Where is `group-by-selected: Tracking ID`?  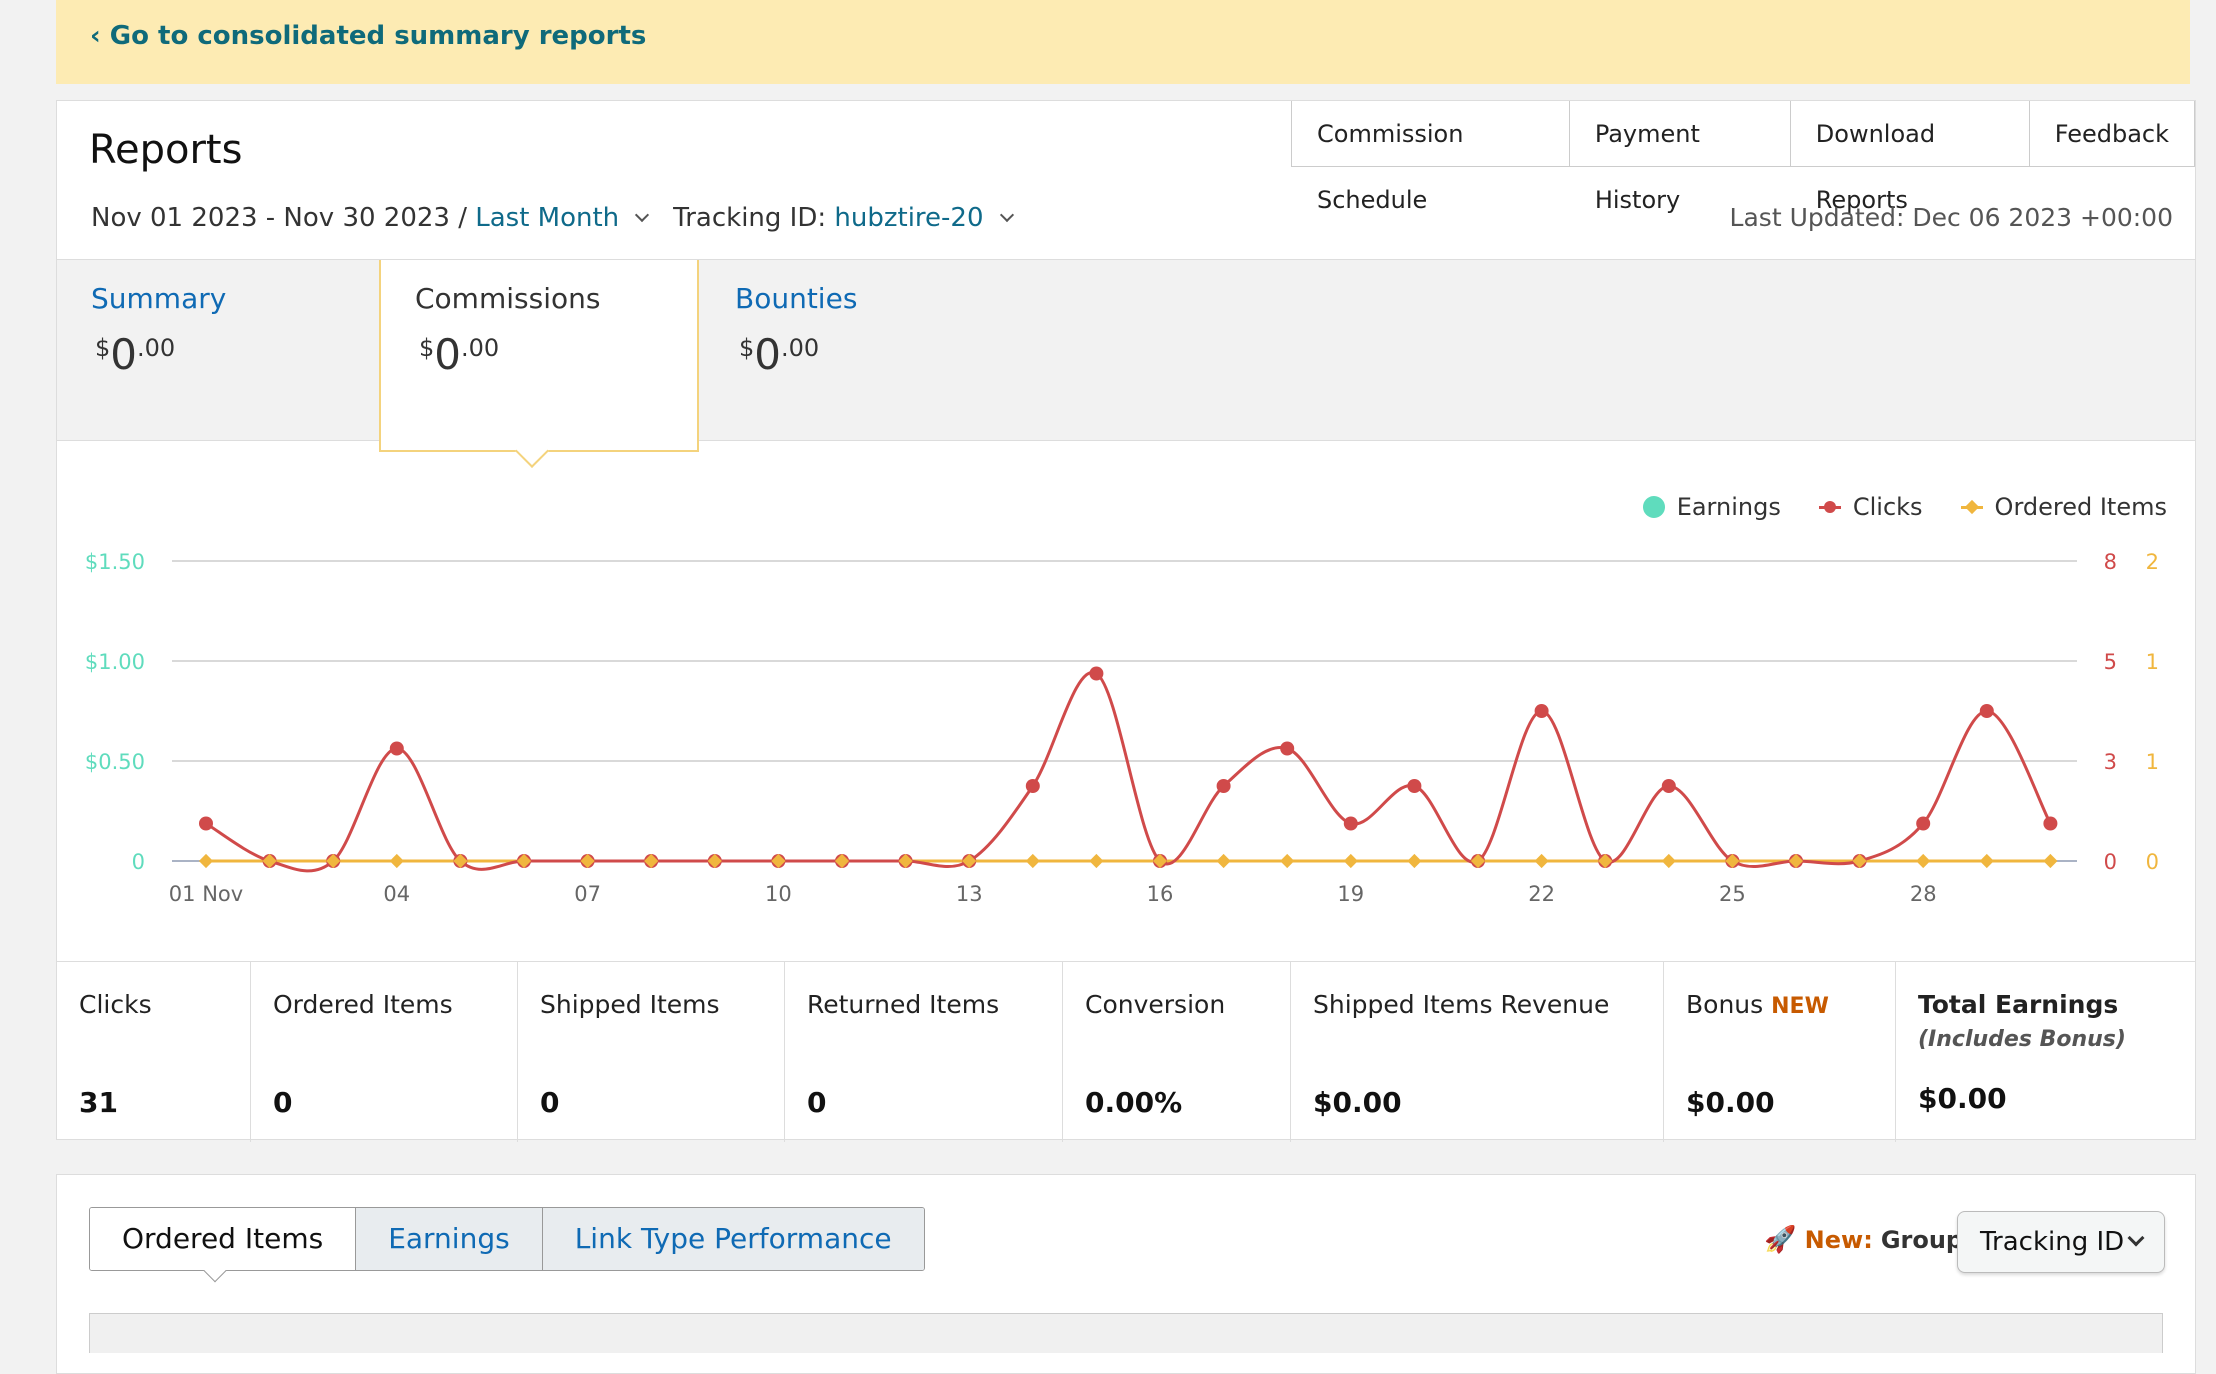 group-by-selected: Tracking ID is located at coordinates (2052, 1242).